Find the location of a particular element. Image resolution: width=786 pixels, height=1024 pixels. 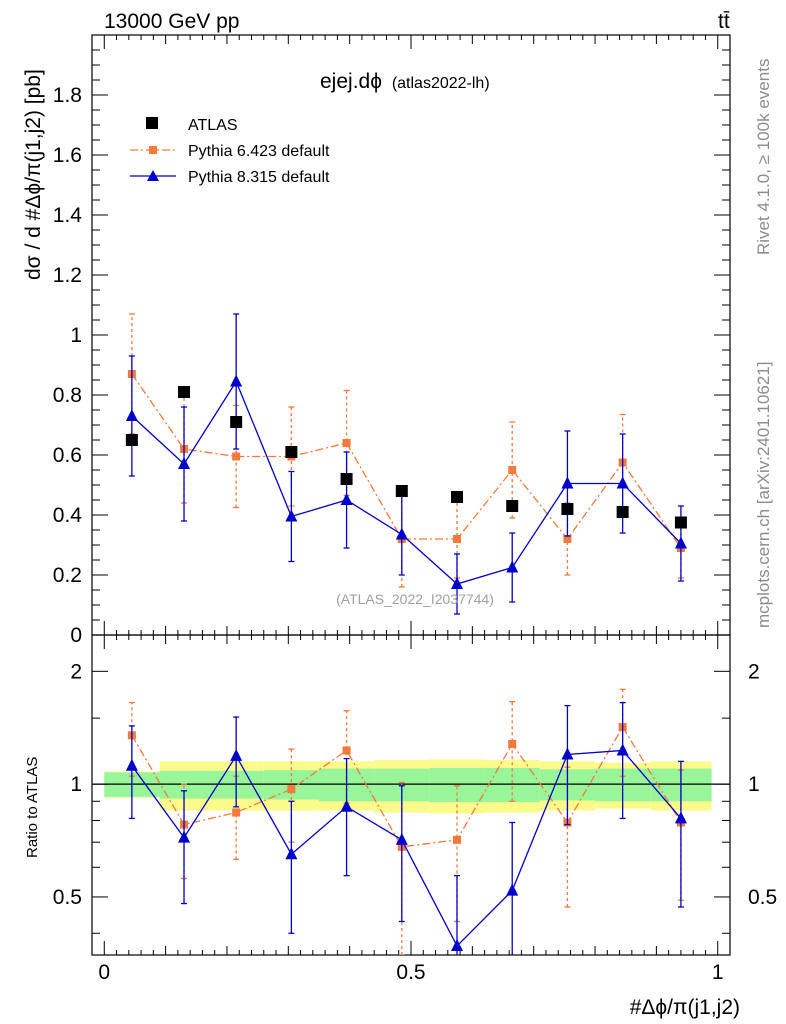

main-y-tick-label: 0.2 is located at coordinates (67, 575).